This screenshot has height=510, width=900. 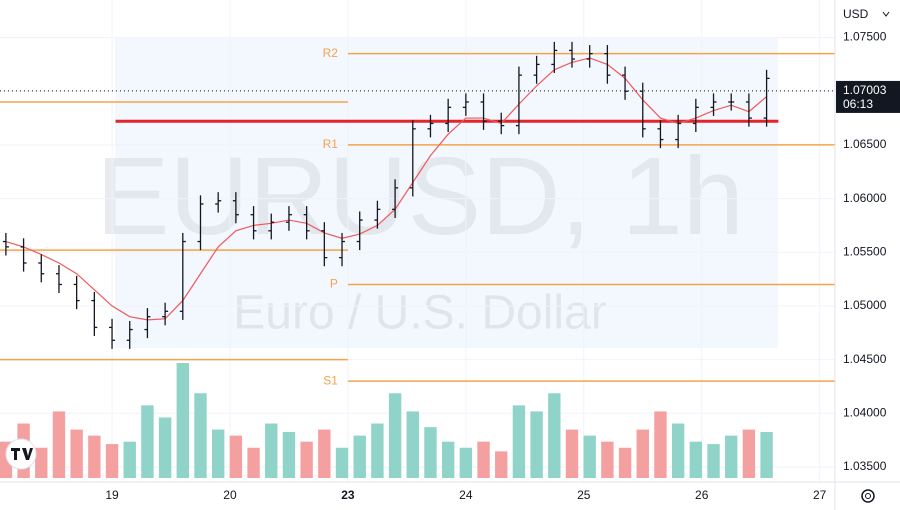 What do you see at coordinates (886, 14) in the screenshot?
I see `currency-menu-icon` at bounding box center [886, 14].